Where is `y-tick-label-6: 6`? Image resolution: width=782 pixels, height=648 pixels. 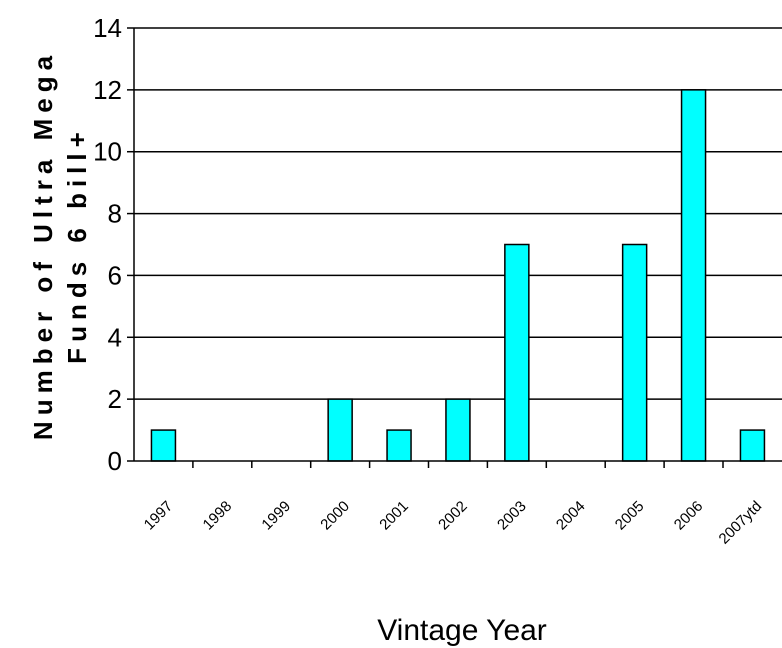 y-tick-label-6: 6 is located at coordinates (115, 275).